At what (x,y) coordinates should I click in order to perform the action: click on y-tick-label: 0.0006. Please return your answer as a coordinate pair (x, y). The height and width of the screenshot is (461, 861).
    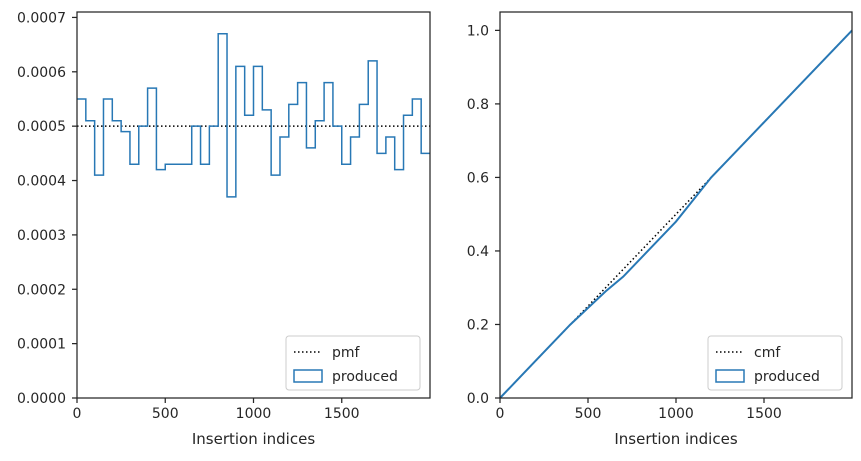
    Looking at the image, I should click on (41, 73).